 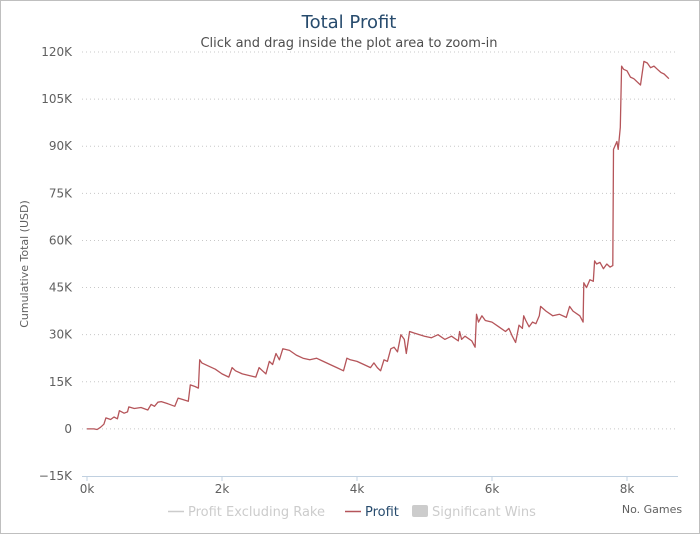 What do you see at coordinates (652, 509) in the screenshot?
I see `x-axis-title: No. Games` at bounding box center [652, 509].